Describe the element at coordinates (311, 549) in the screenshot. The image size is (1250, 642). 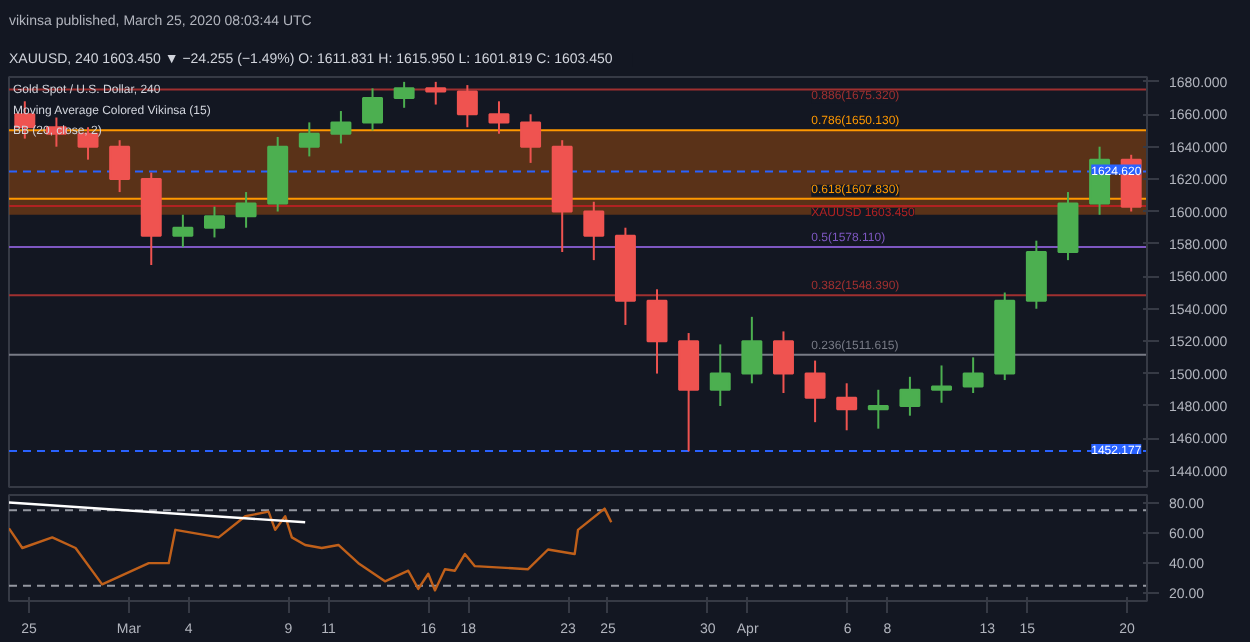
I see `line-series` at that location.